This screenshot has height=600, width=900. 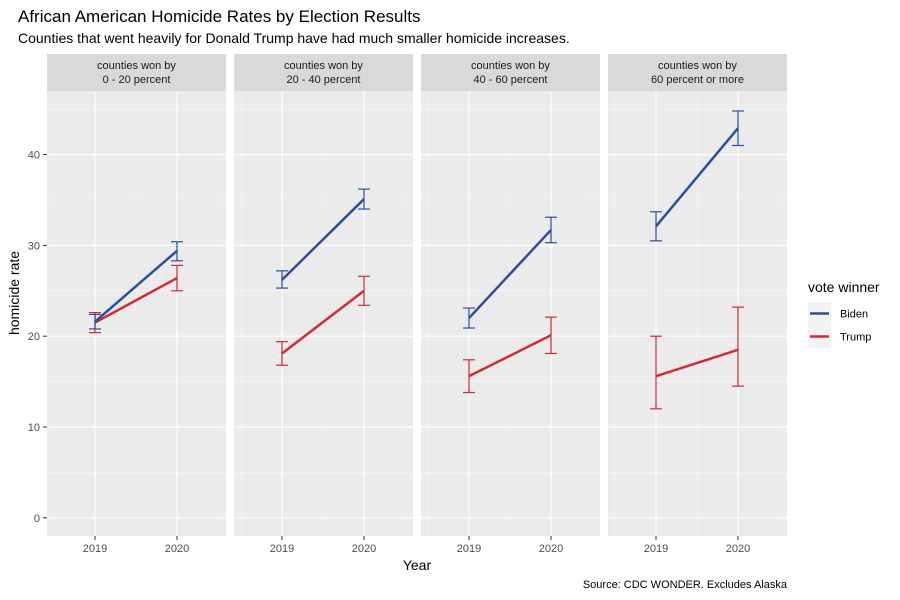 What do you see at coordinates (34, 428) in the screenshot?
I see `y-tick-label: 10` at bounding box center [34, 428].